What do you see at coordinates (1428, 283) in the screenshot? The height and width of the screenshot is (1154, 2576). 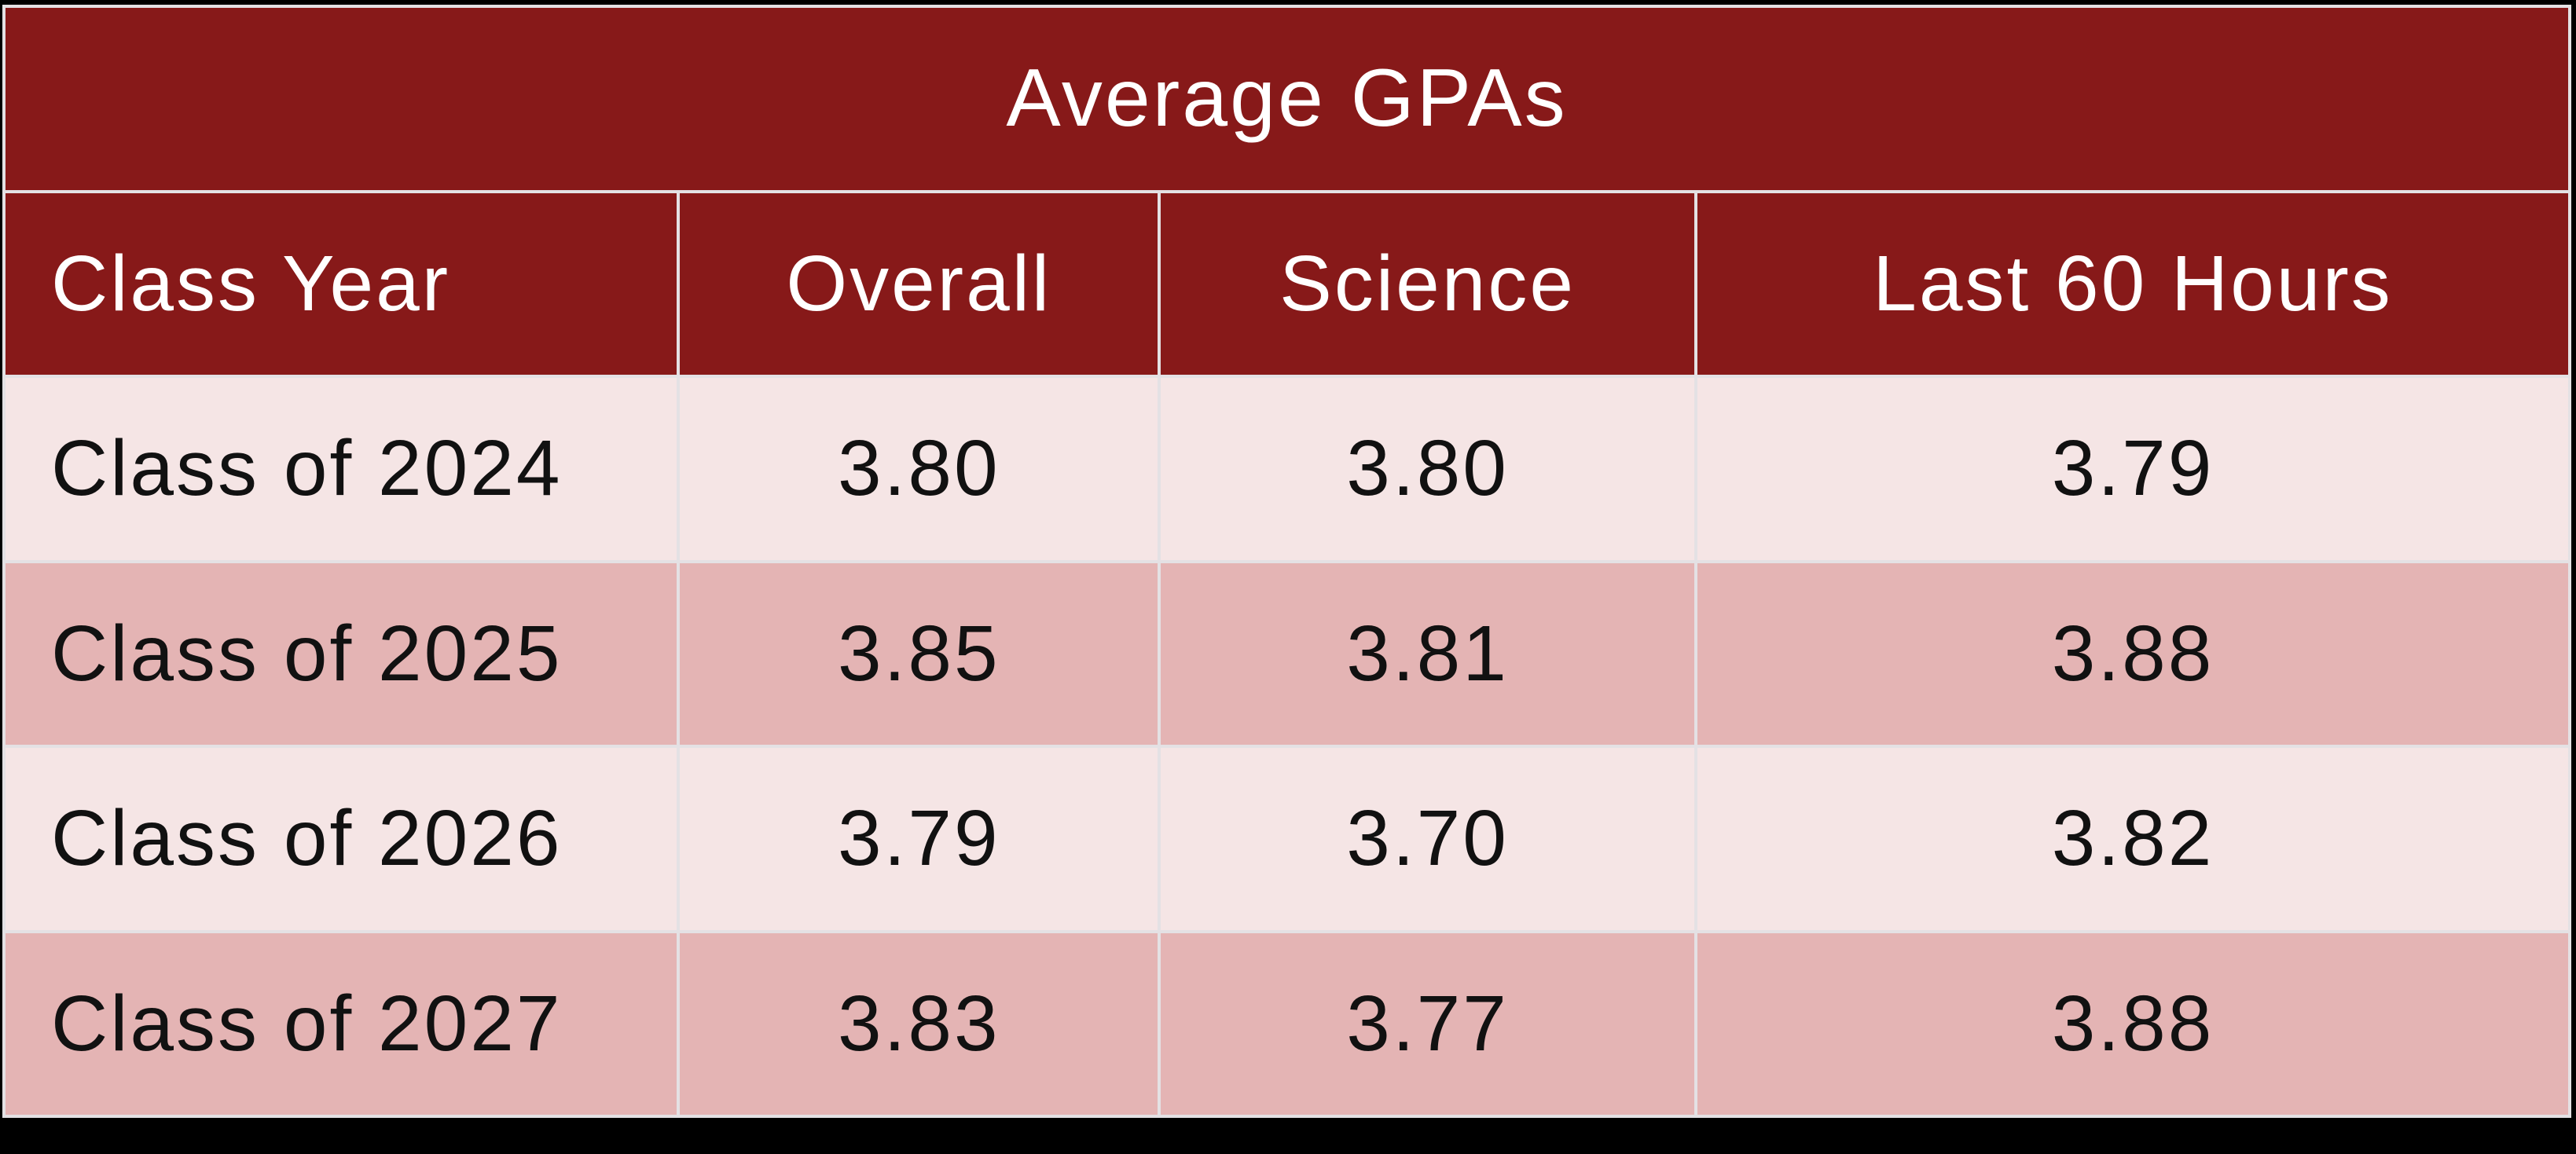 I see `column-header-science: Science` at bounding box center [1428, 283].